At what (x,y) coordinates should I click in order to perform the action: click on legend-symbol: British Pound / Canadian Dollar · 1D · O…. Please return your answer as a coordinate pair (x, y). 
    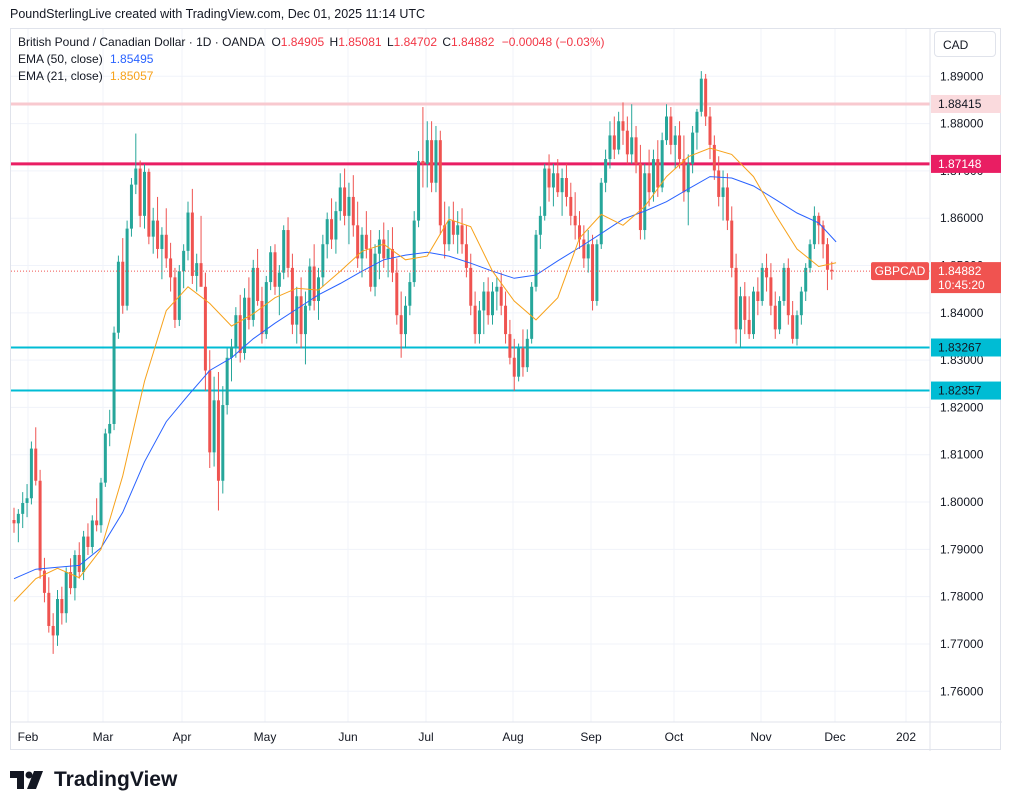
    Looking at the image, I should click on (141, 42).